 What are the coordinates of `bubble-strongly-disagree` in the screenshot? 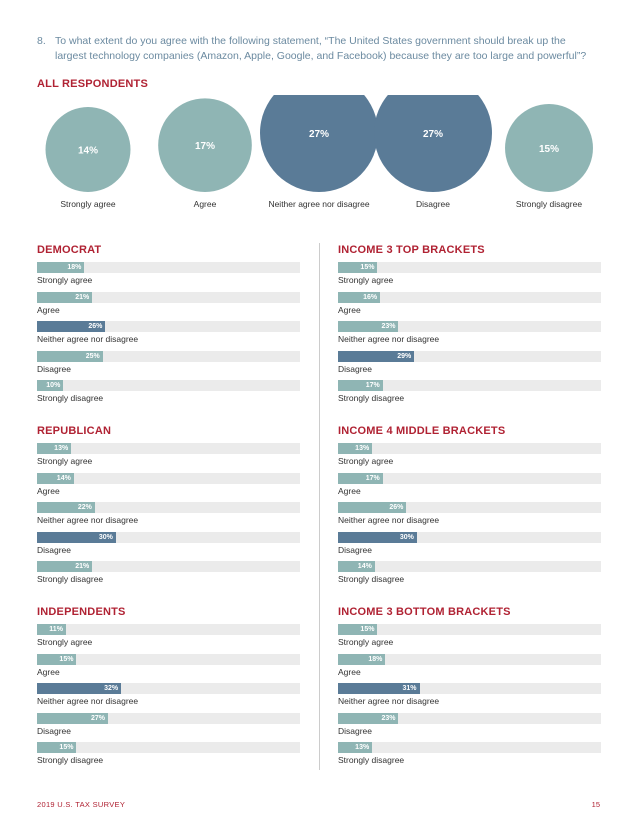 It's located at (549, 148).